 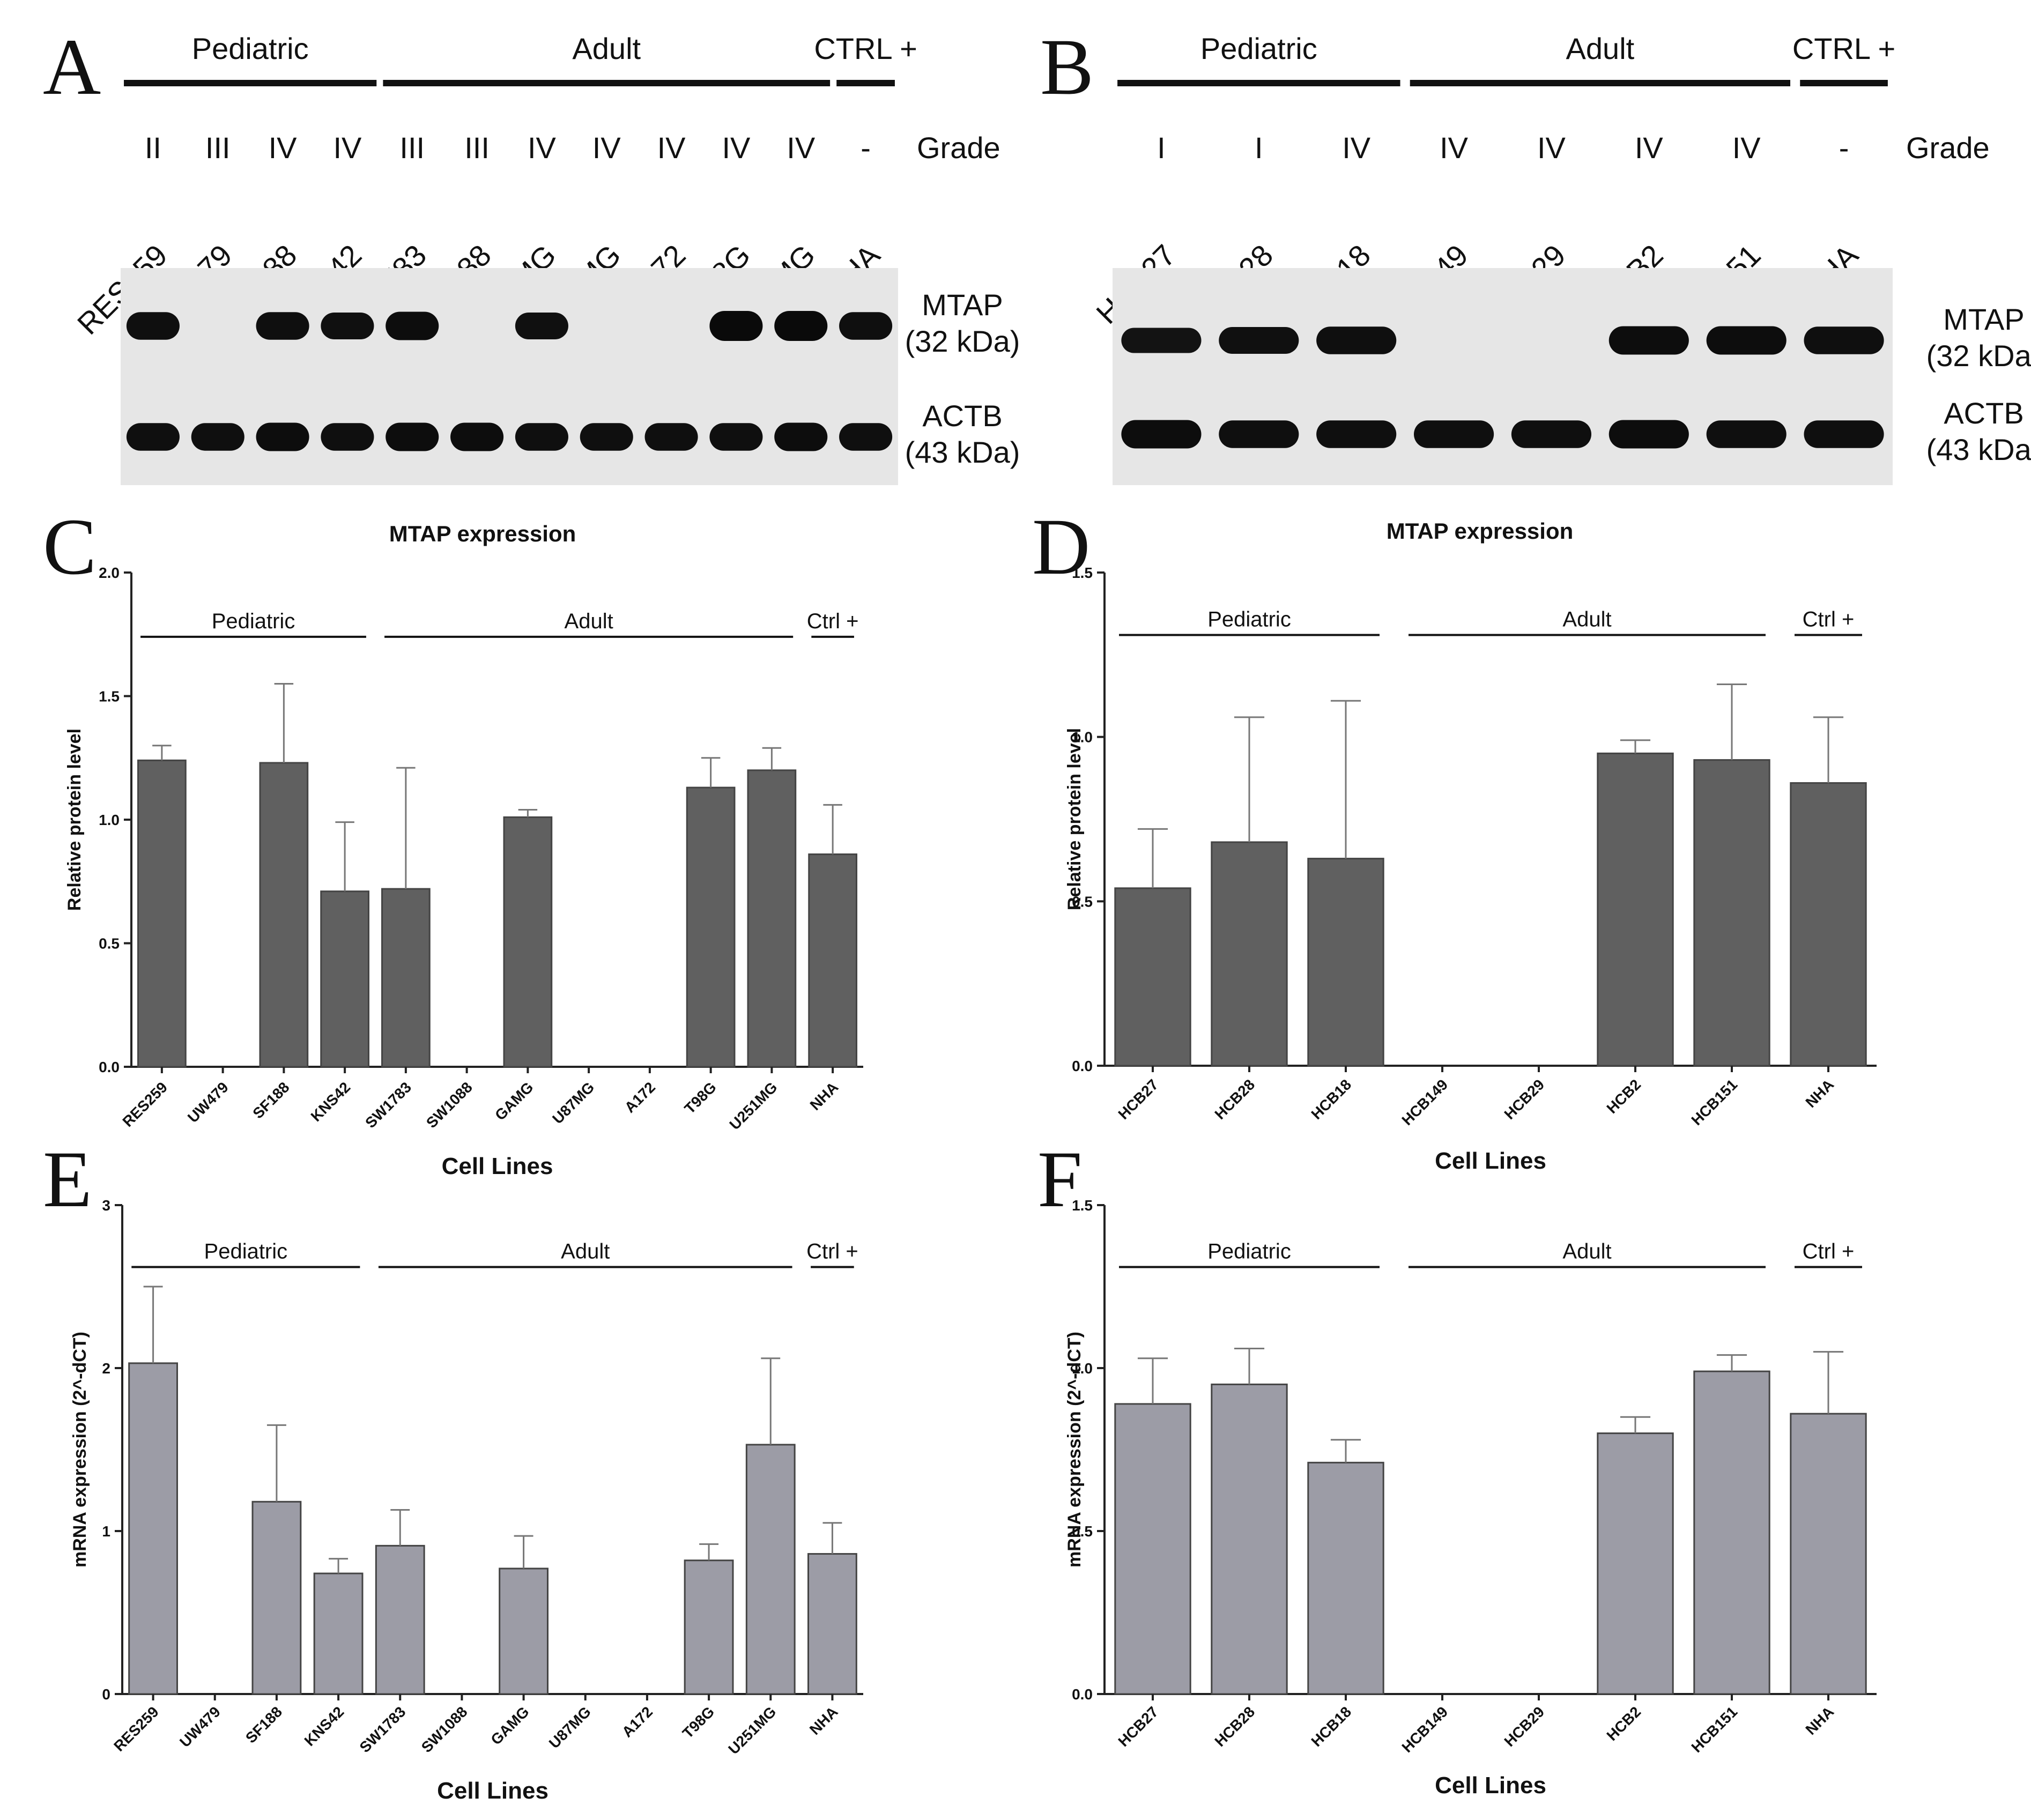 What do you see at coordinates (136, 1729) in the screenshot?
I see `x-tick-label: RES259` at bounding box center [136, 1729].